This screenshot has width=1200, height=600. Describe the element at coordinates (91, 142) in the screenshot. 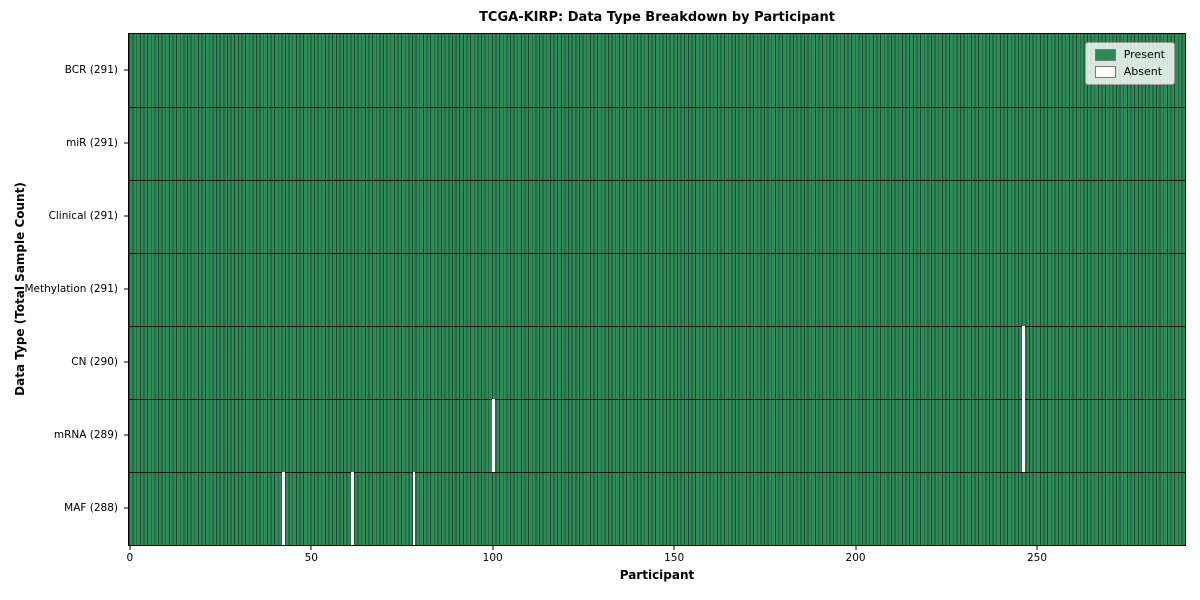

I see `y-tick-label-miR: miR (291)` at that location.